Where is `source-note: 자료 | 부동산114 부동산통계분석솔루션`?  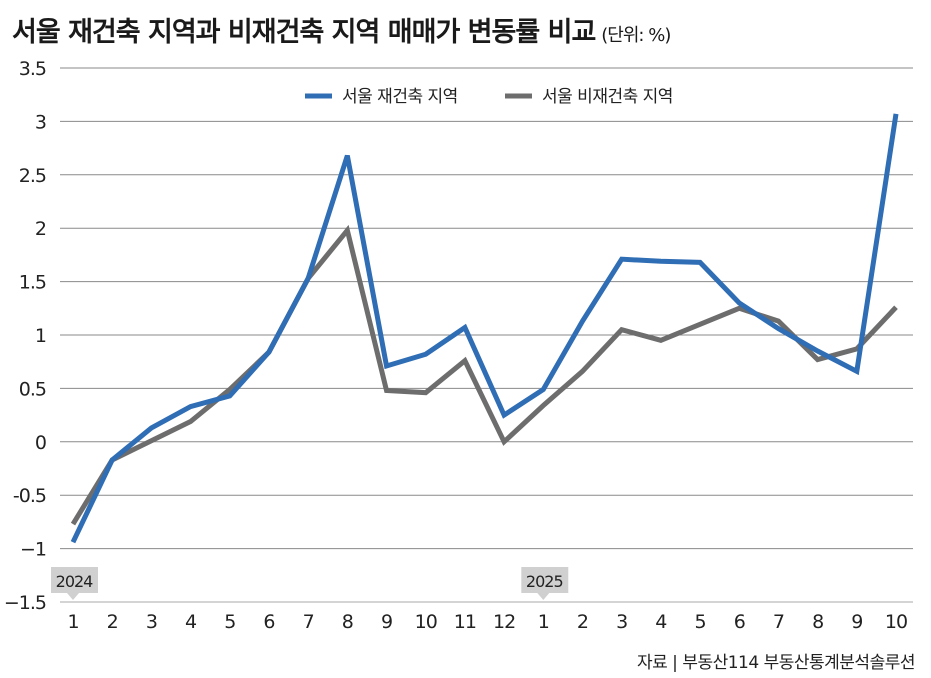
source-note: 자료 | 부동산114 부동산통계분석솔루션 is located at coordinates (776, 663).